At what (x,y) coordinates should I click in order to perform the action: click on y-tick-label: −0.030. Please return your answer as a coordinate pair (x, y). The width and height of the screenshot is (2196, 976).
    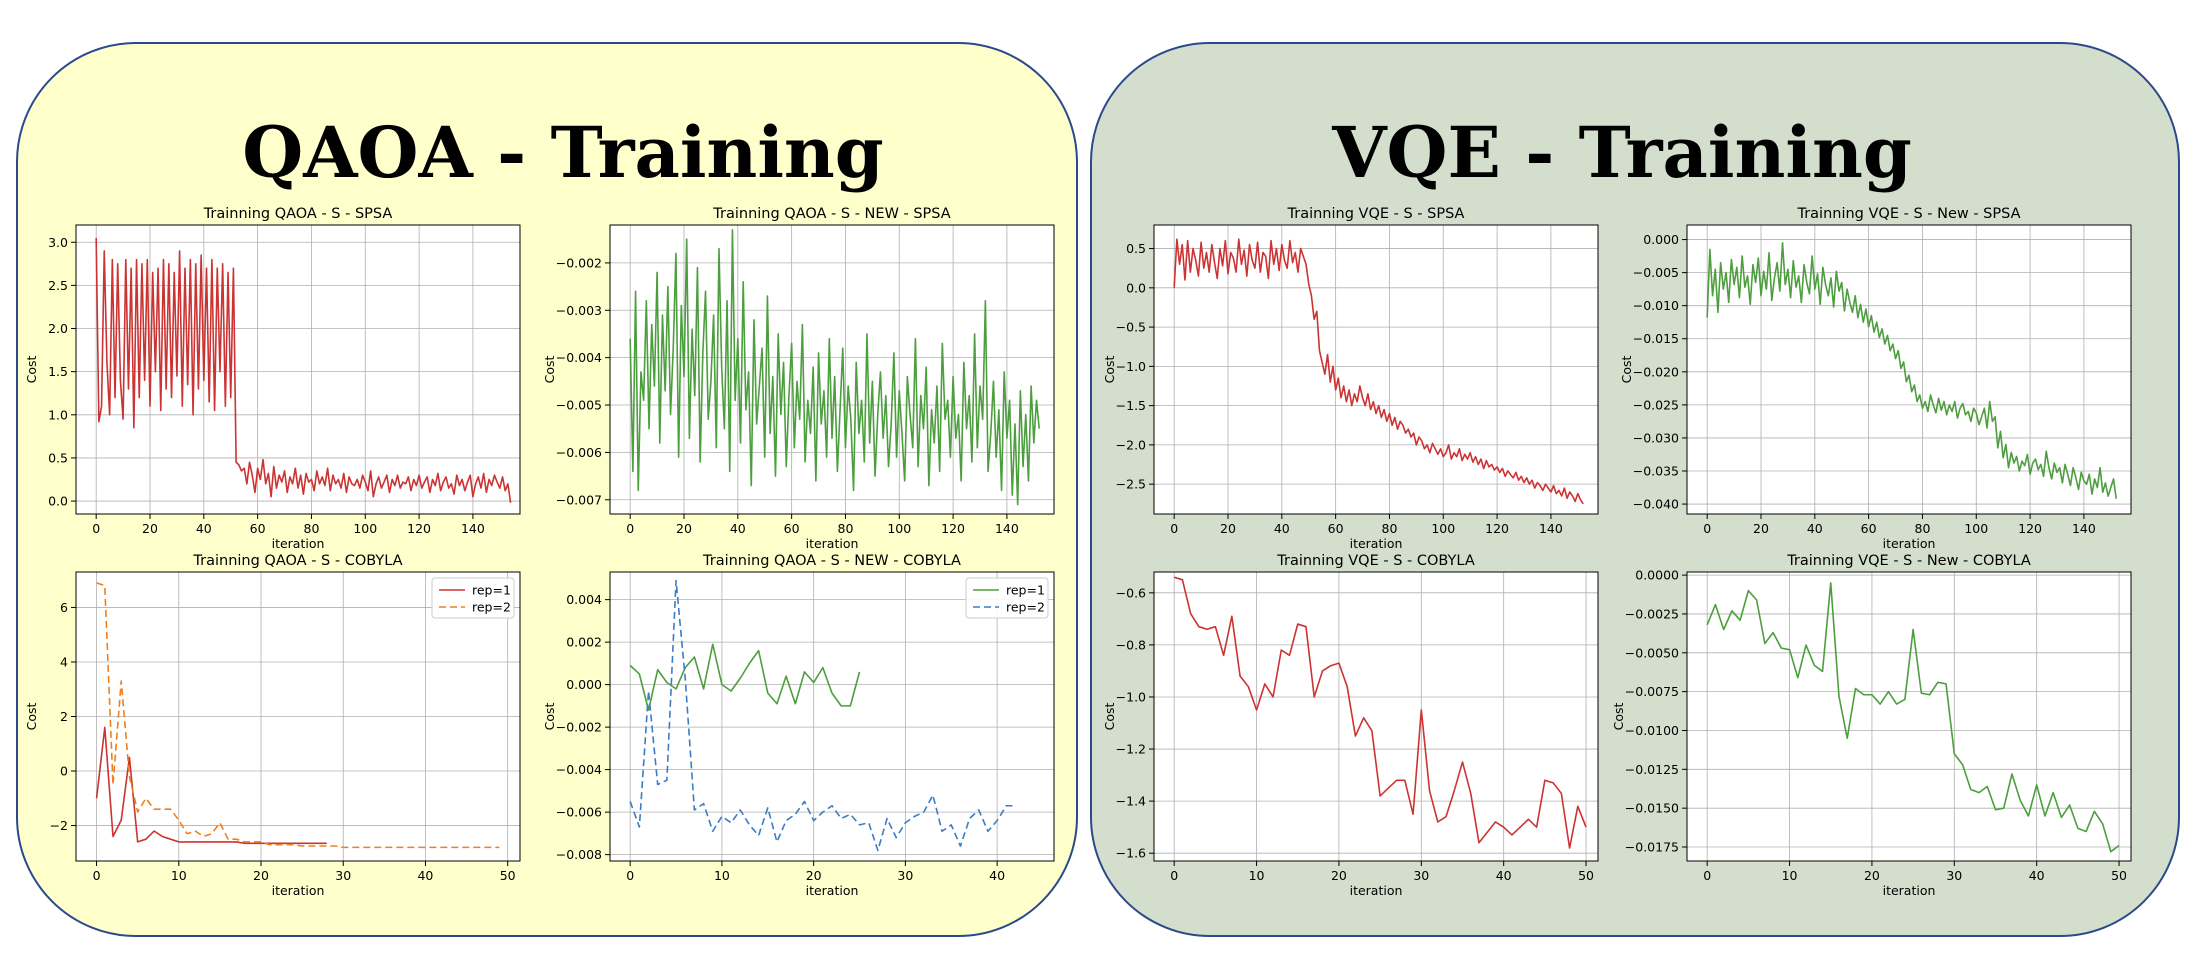
    Looking at the image, I should click on (1656, 437).